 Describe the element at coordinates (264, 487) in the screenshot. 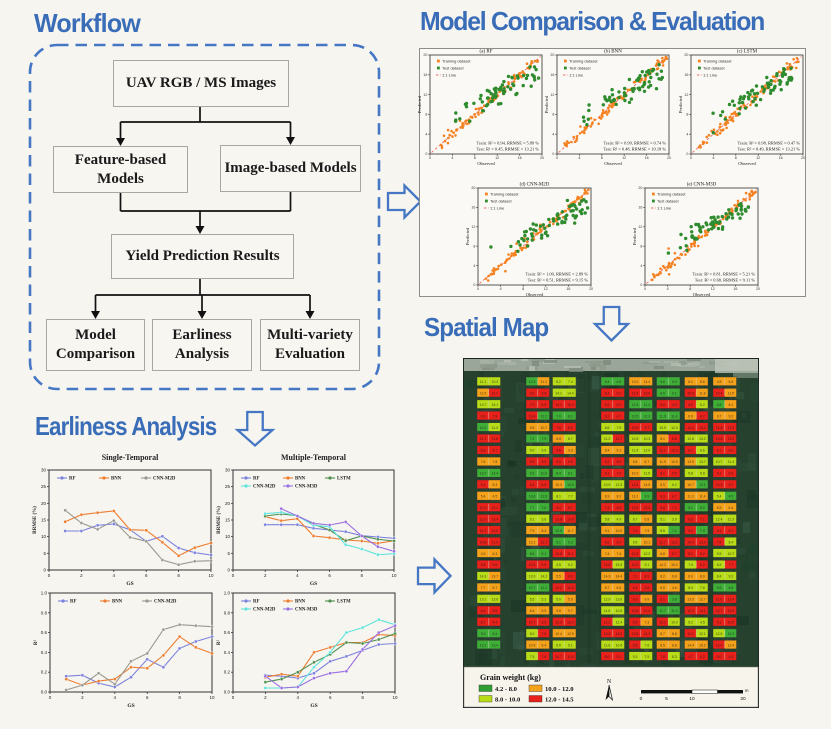

I see `svg-text: CNN-M2D` at that location.